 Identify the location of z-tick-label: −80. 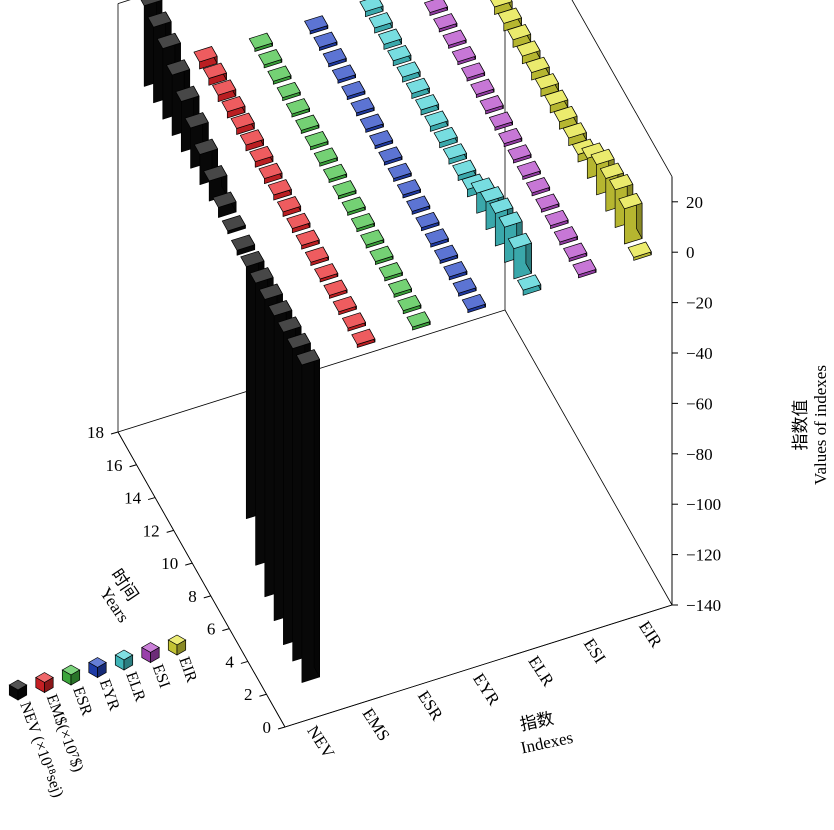
(699, 454).